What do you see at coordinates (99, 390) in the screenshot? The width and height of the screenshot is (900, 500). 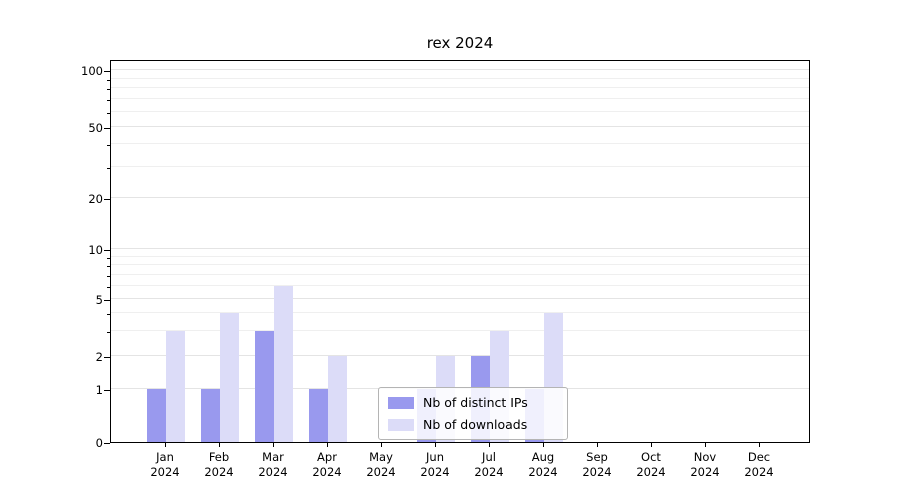 I see `y-tick-label-1: 1` at bounding box center [99, 390].